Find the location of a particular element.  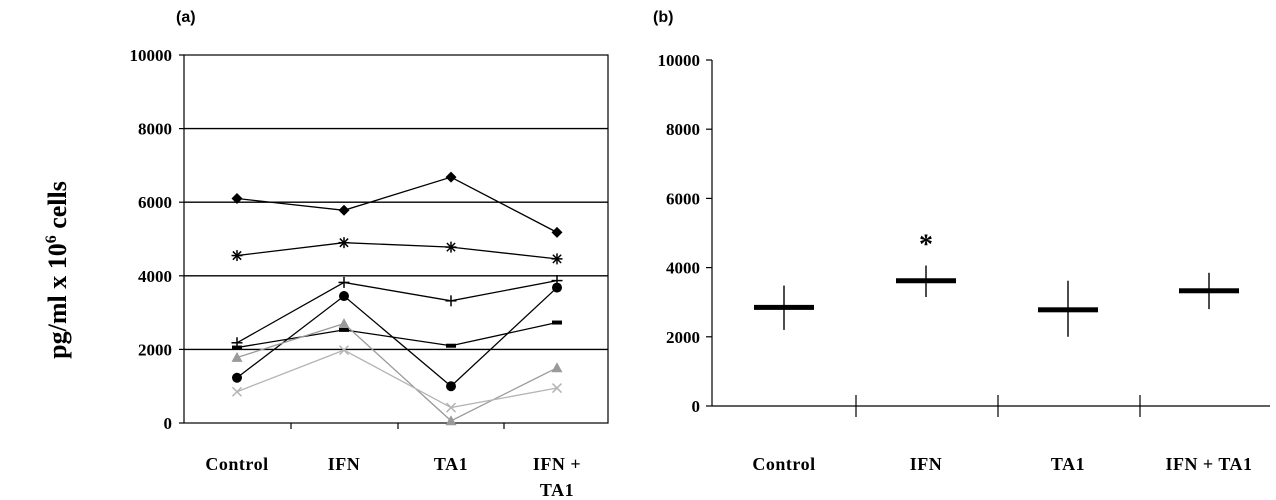

panel-b-category-label: TA1 is located at coordinates (1068, 464).